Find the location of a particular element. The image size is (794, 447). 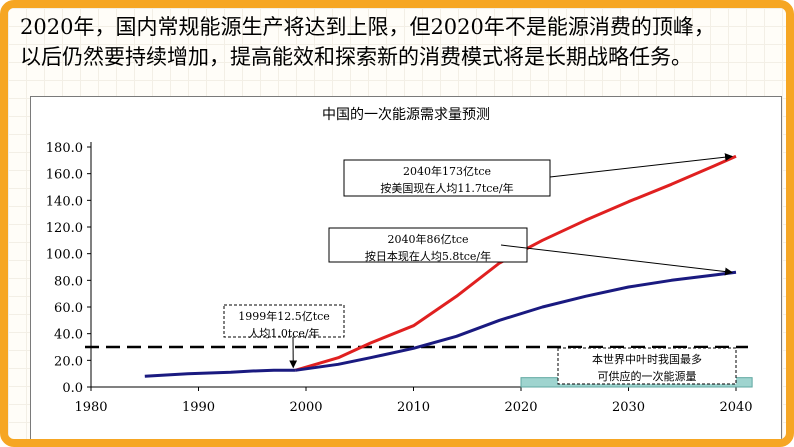

x-tick-label: 2000 is located at coordinates (305, 407).